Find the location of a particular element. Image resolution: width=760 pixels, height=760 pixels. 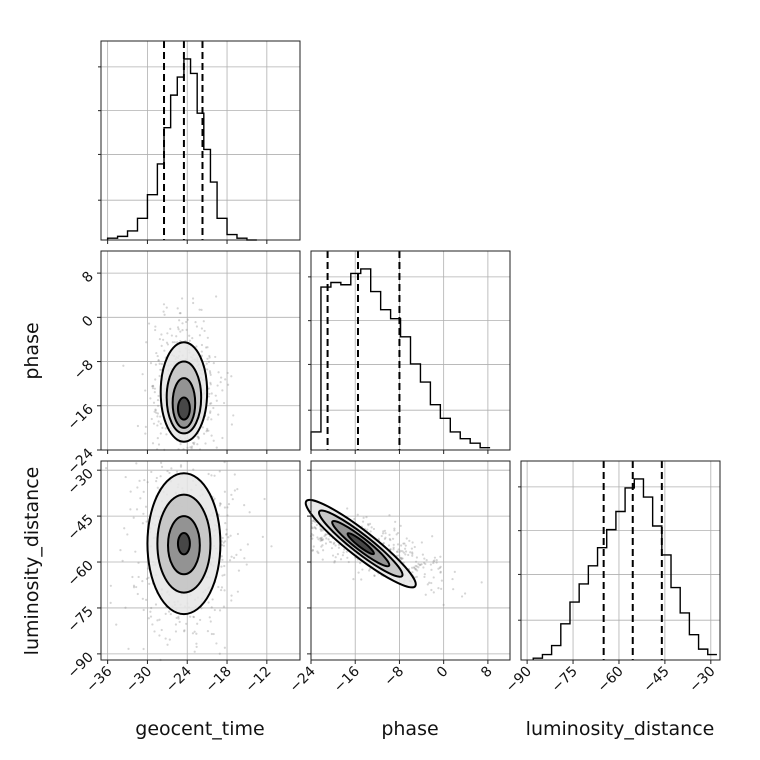

y-tick-label: −8 is located at coordinates (84, 370).